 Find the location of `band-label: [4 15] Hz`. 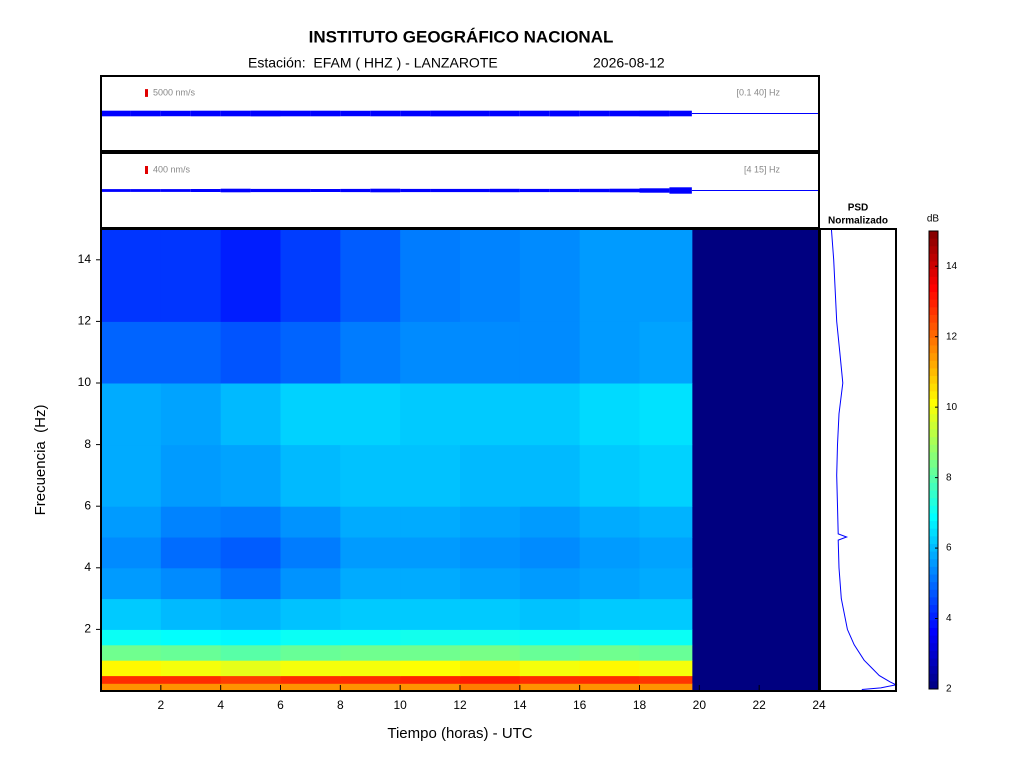

band-label: [4 15] Hz is located at coordinates (762, 169).